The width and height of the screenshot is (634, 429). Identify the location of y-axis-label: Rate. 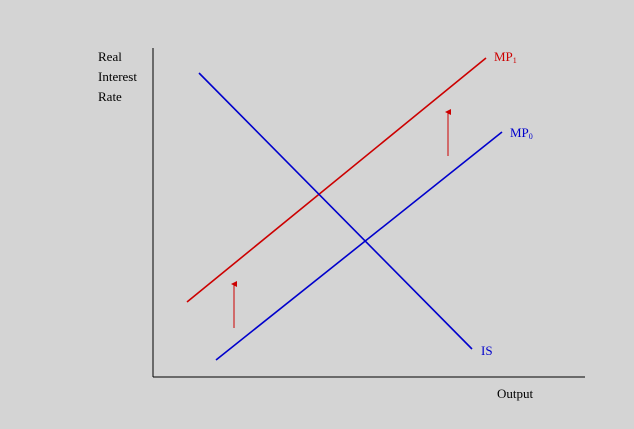
(110, 96).